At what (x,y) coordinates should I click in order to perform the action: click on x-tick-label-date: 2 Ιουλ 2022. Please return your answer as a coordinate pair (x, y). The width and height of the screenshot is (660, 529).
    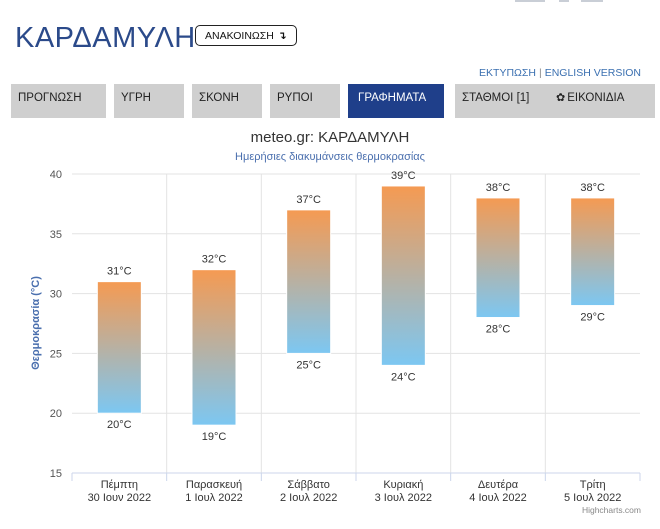
    Looking at the image, I should click on (308, 498).